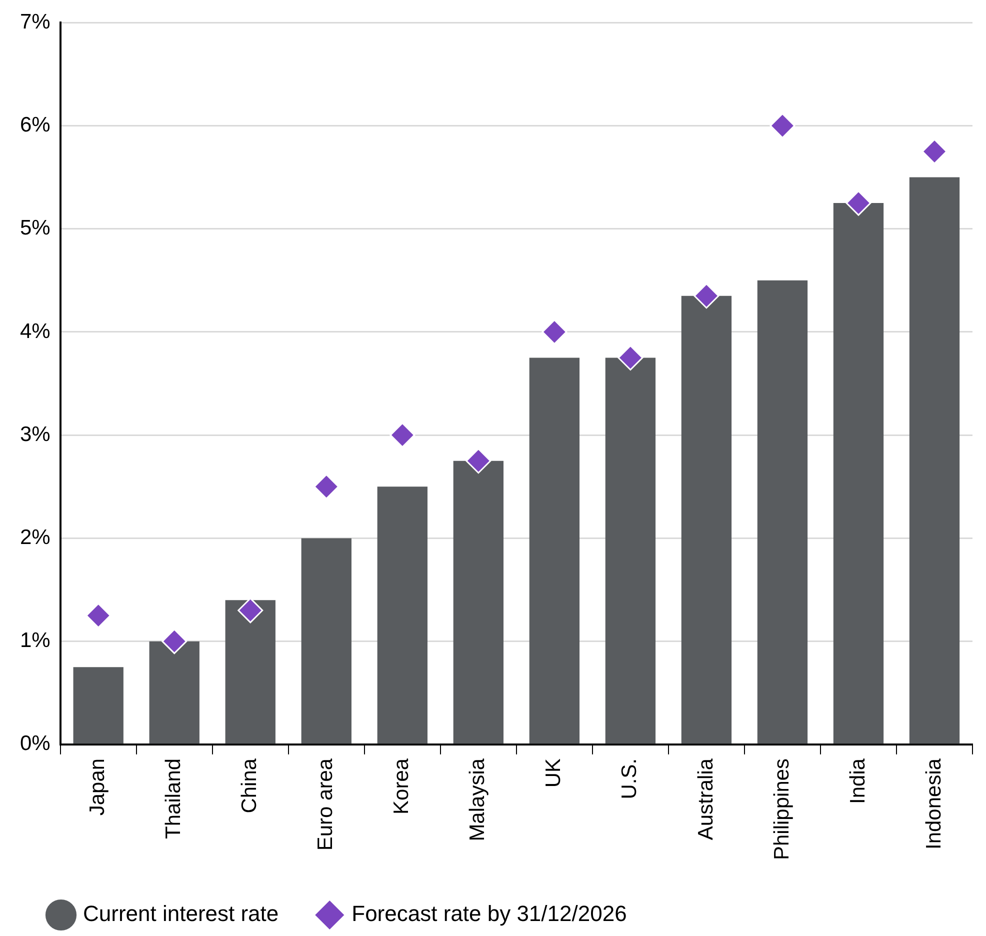  I want to click on y-tick-label: 4%, so click(35, 331).